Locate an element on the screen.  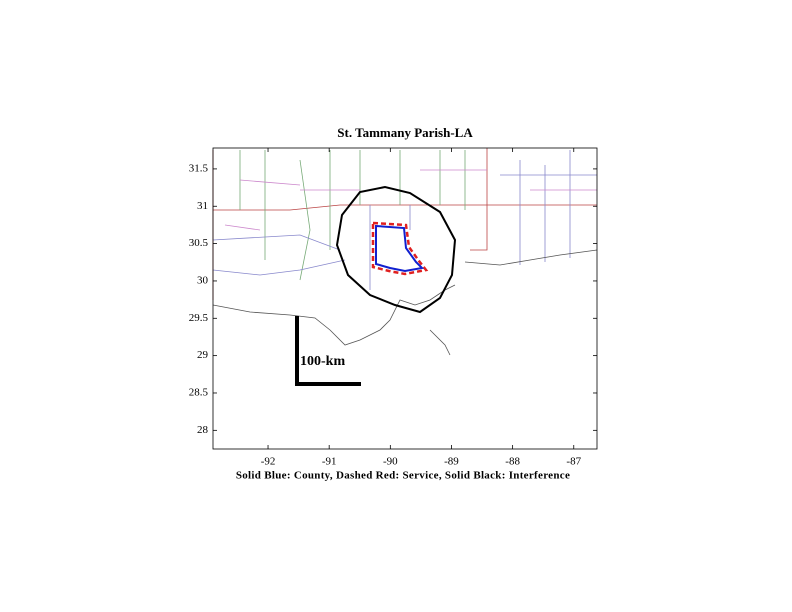
chart-title: St. Tammany Parish-LA is located at coordinates (405, 132).